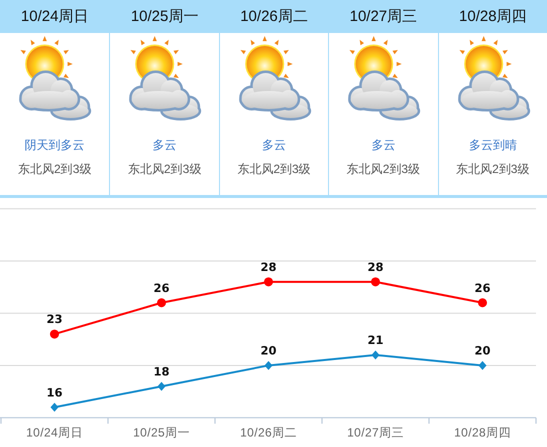 The height and width of the screenshot is (447, 547). What do you see at coordinates (375, 433) in the screenshot?
I see `x-tick-label: 10/27周三` at bounding box center [375, 433].